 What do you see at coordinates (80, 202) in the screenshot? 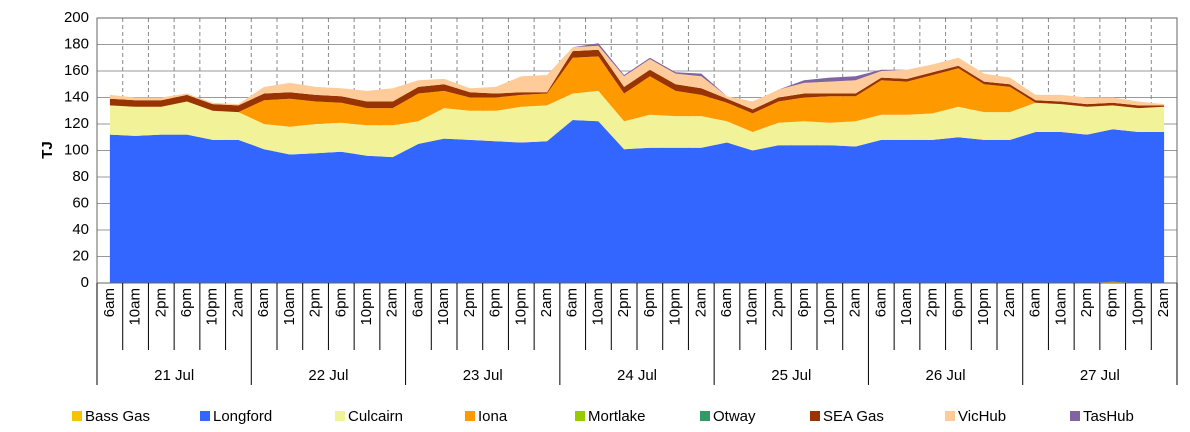
I see `y-tick-label: 60` at bounding box center [80, 202].